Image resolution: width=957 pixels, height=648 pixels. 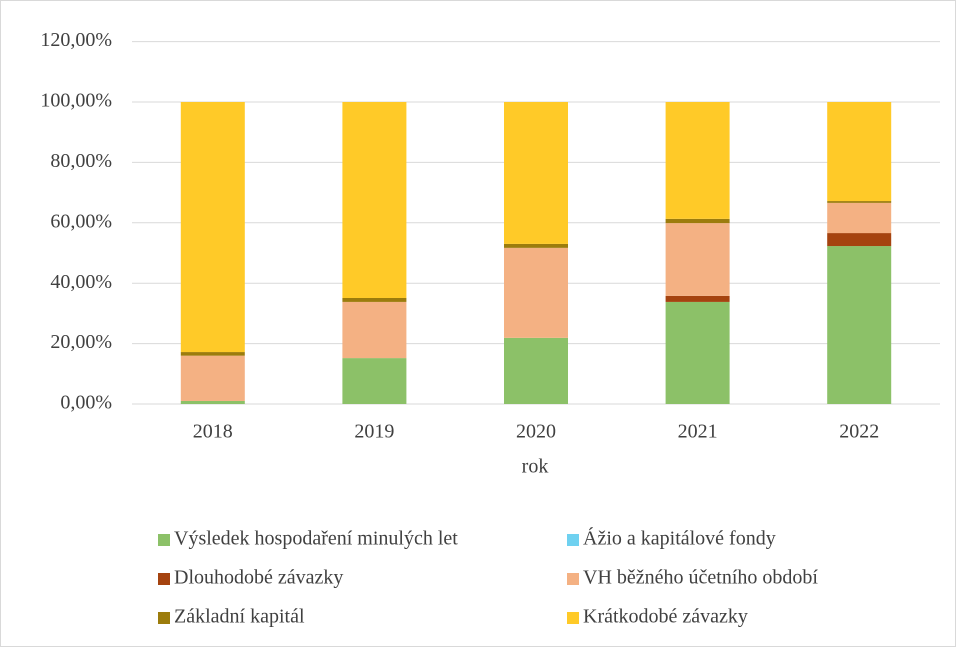 I want to click on x-tick-label: 2018, so click(x=213, y=432).